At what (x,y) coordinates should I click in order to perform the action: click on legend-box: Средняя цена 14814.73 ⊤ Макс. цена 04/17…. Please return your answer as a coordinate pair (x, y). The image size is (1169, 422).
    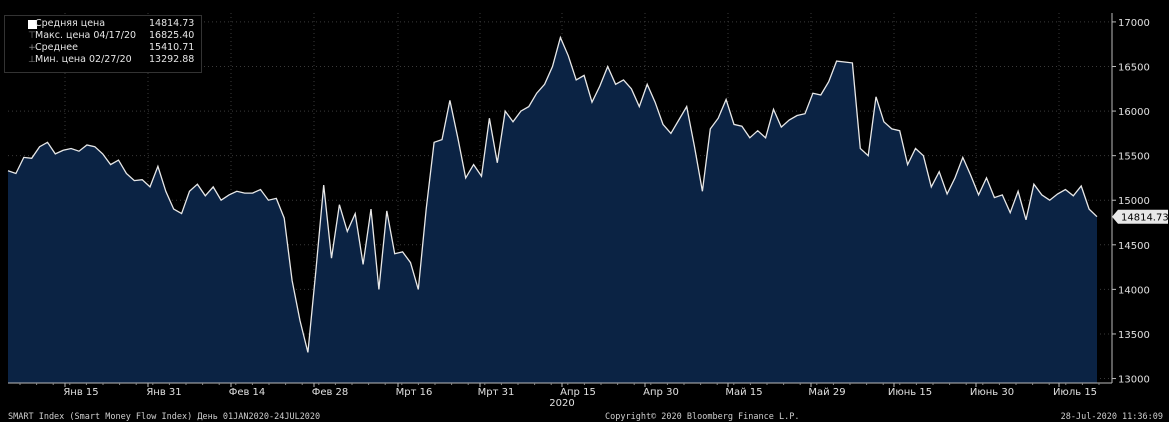
    Looking at the image, I should click on (103, 44).